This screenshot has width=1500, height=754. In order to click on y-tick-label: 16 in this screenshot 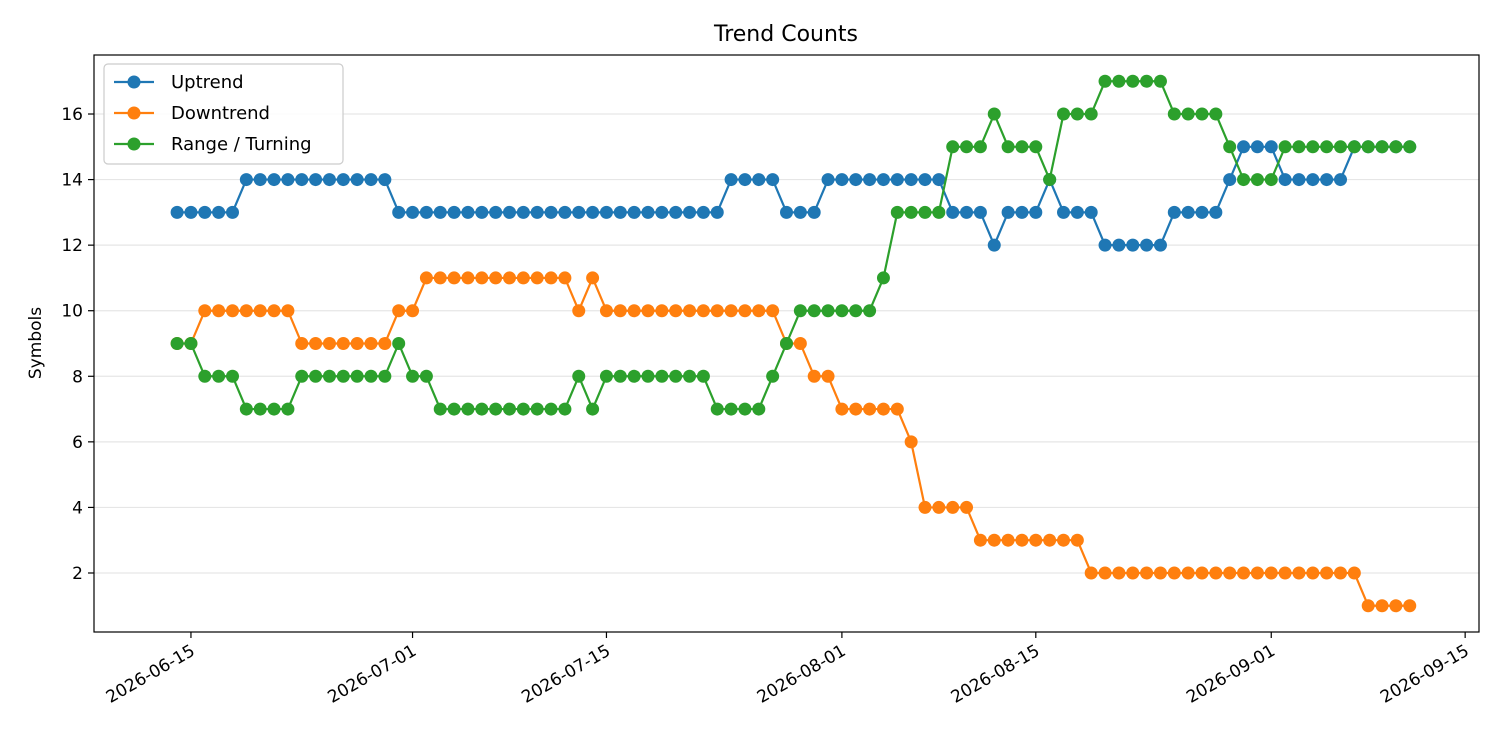, I will do `click(72, 115)`.